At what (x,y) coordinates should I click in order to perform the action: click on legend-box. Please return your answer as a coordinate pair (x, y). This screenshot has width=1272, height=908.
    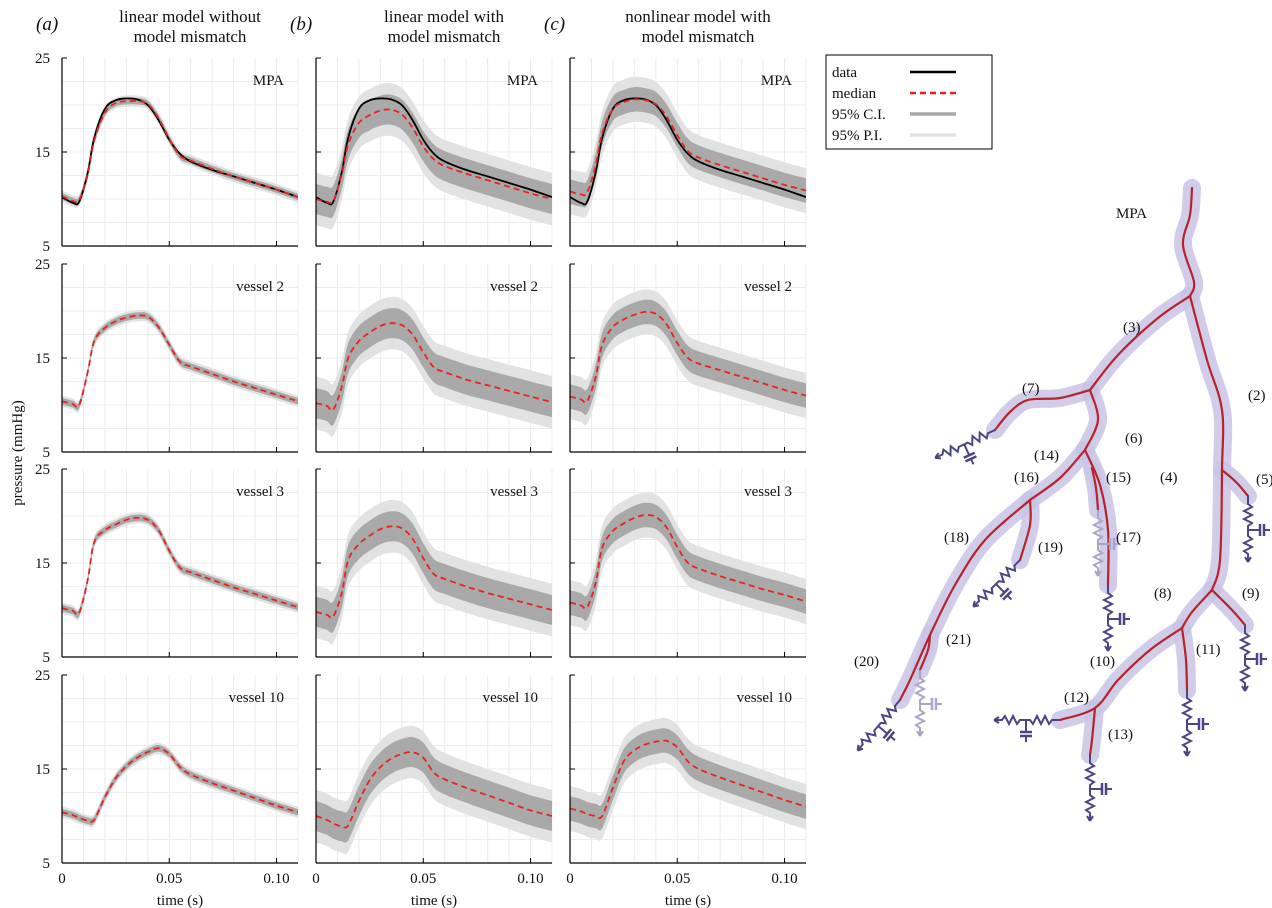
    Looking at the image, I should click on (909, 102).